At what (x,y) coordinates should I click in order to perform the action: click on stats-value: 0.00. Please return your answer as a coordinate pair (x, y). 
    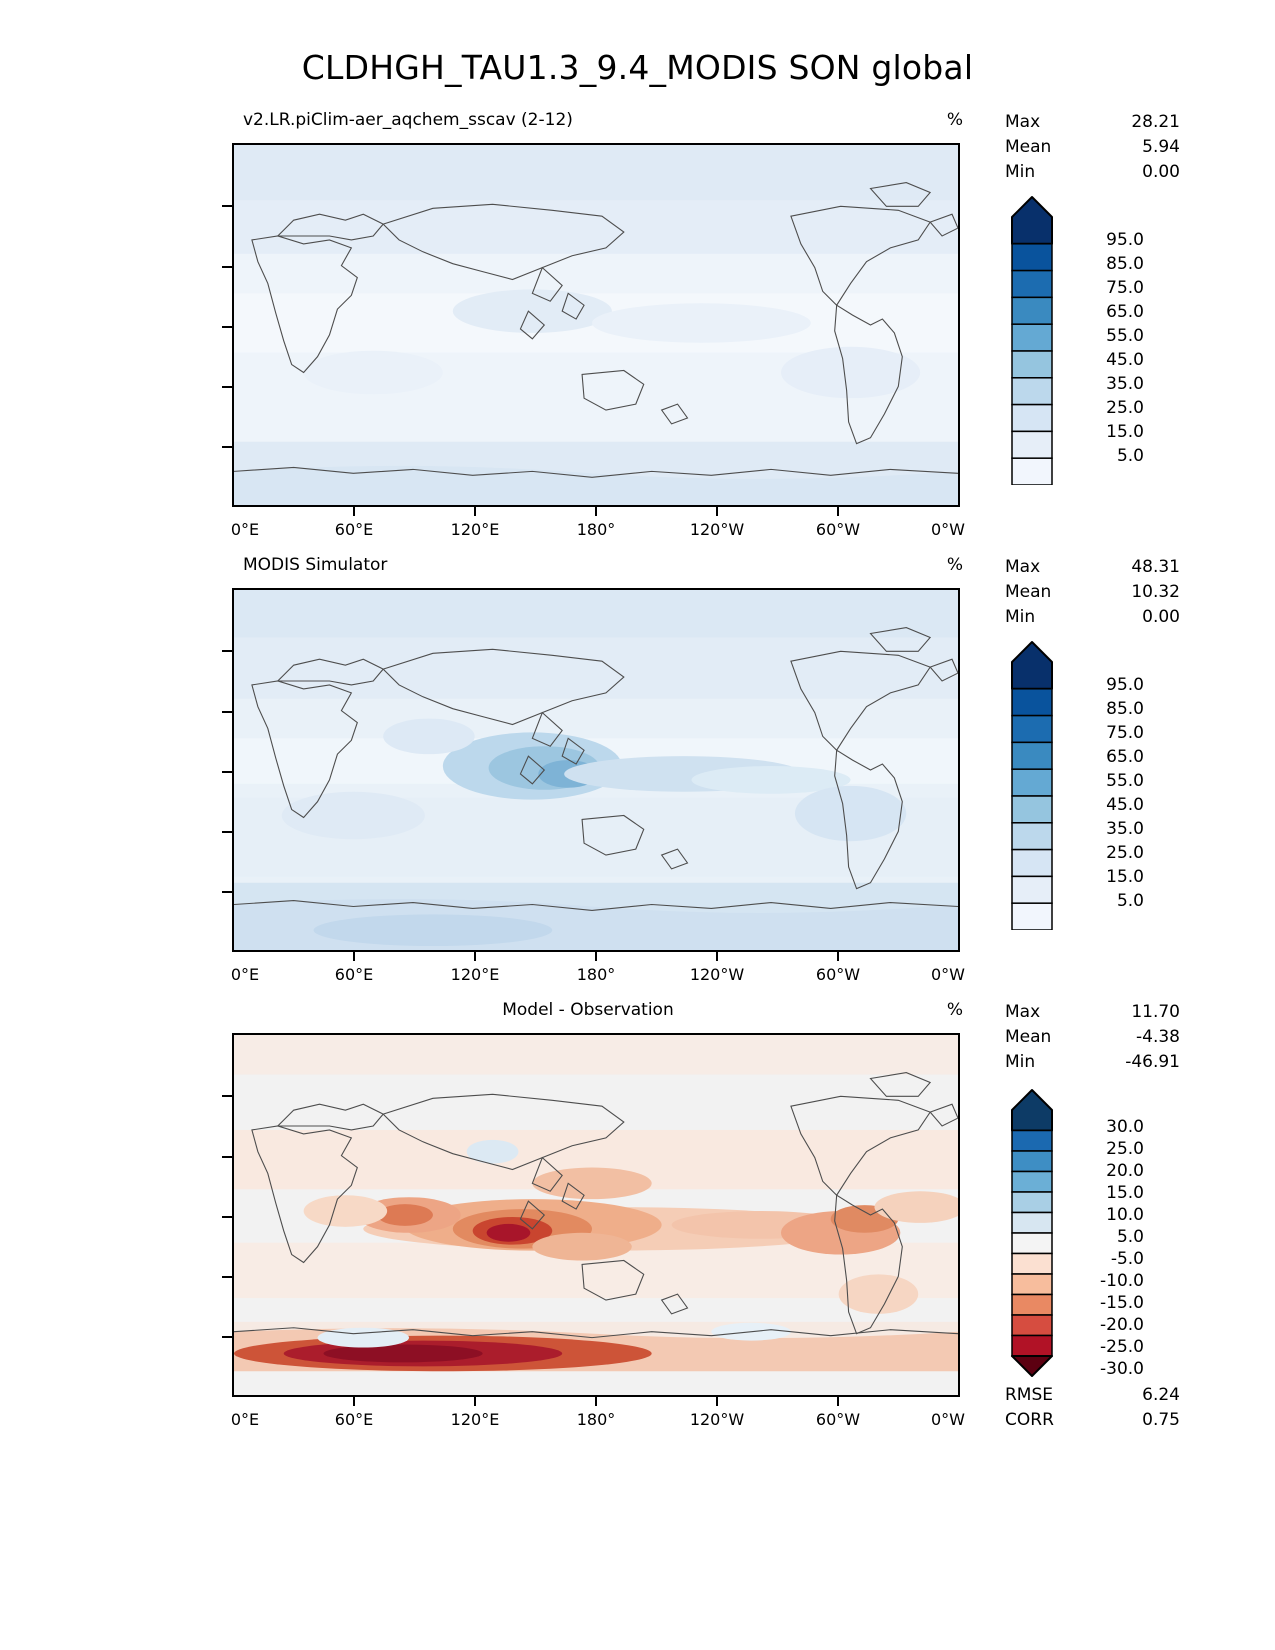
    Looking at the image, I should click on (1161, 172).